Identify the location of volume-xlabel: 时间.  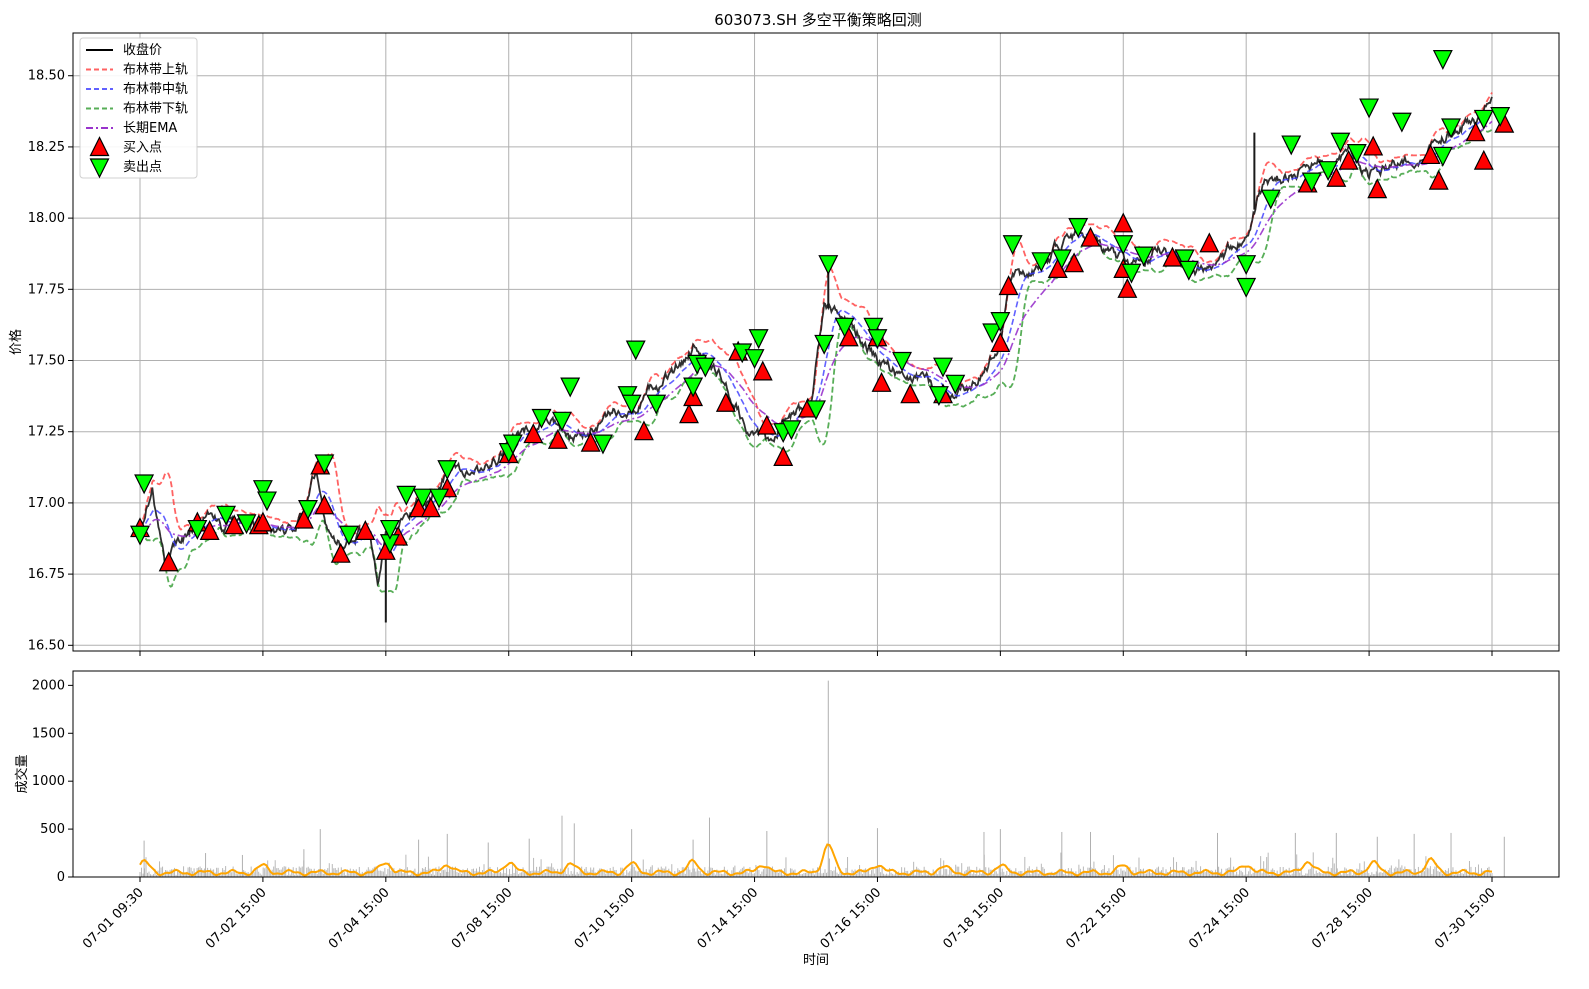
(816, 960).